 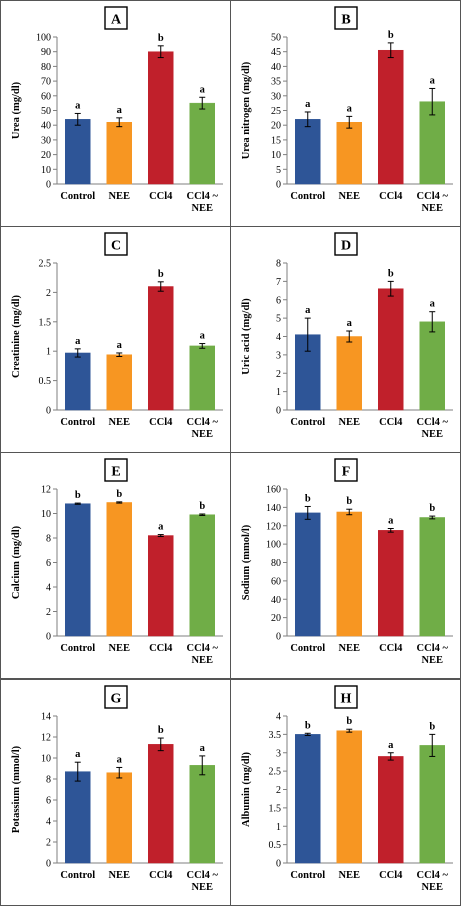 I want to click on chart-f-y-tick-label: 160, so click(x=273, y=490).